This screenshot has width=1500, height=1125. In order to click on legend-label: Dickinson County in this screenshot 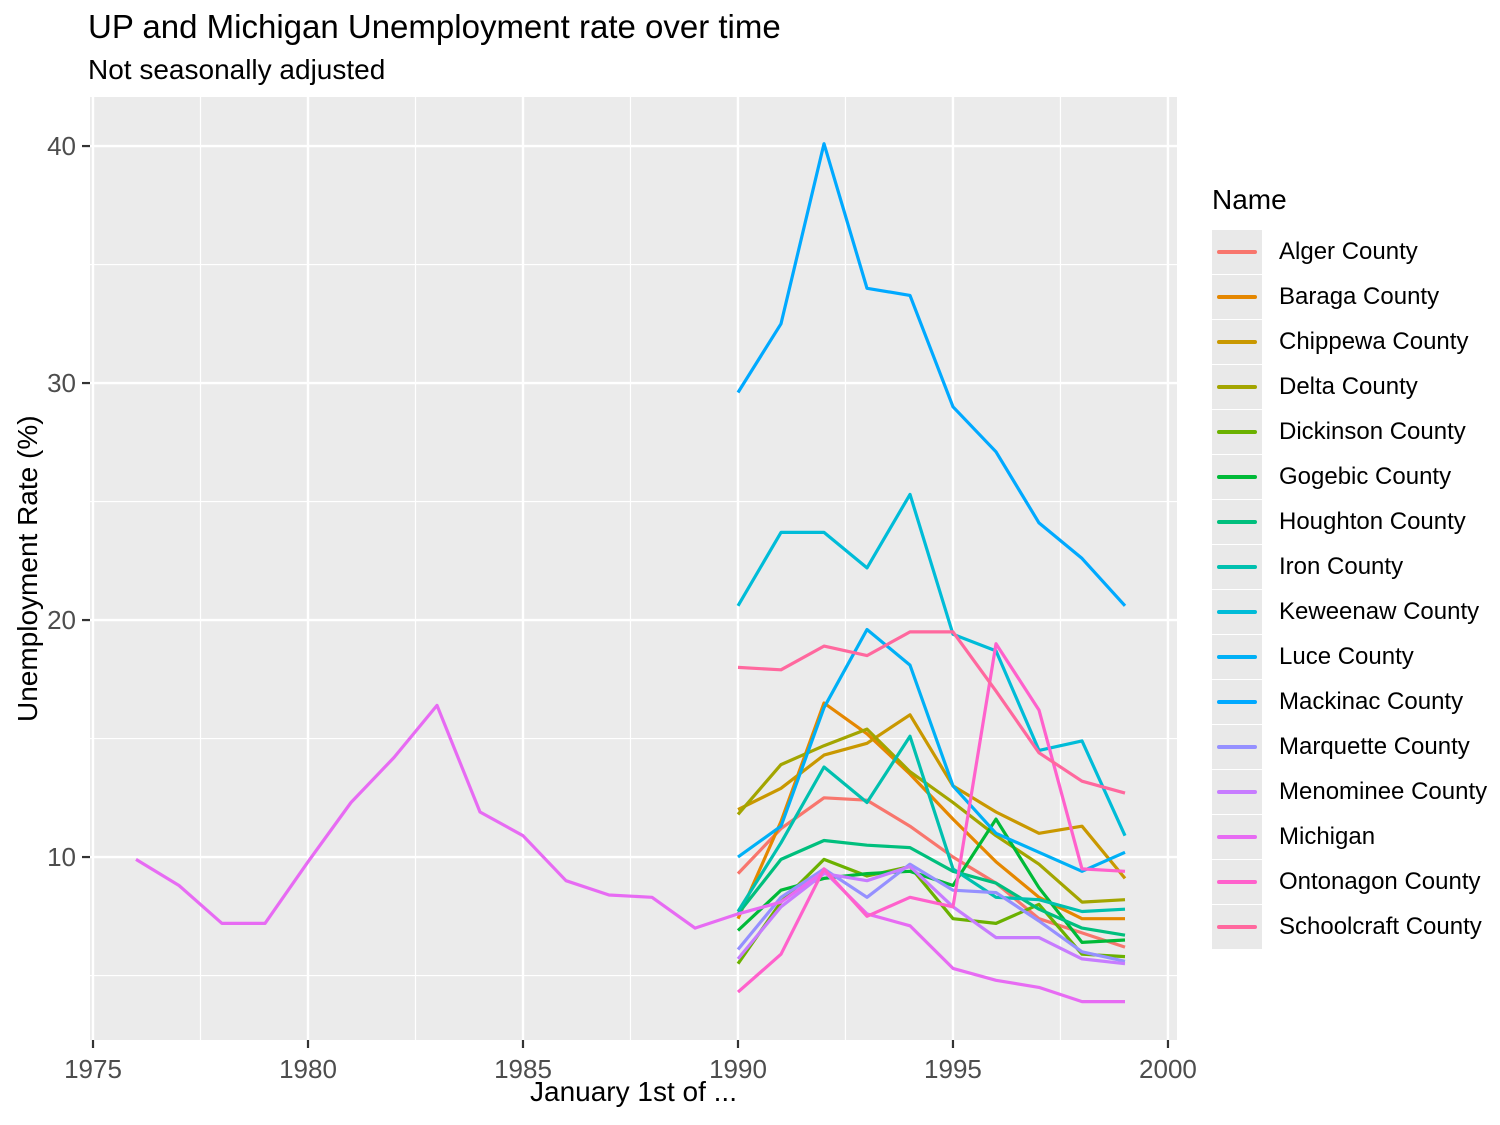, I will do `click(1372, 431)`.